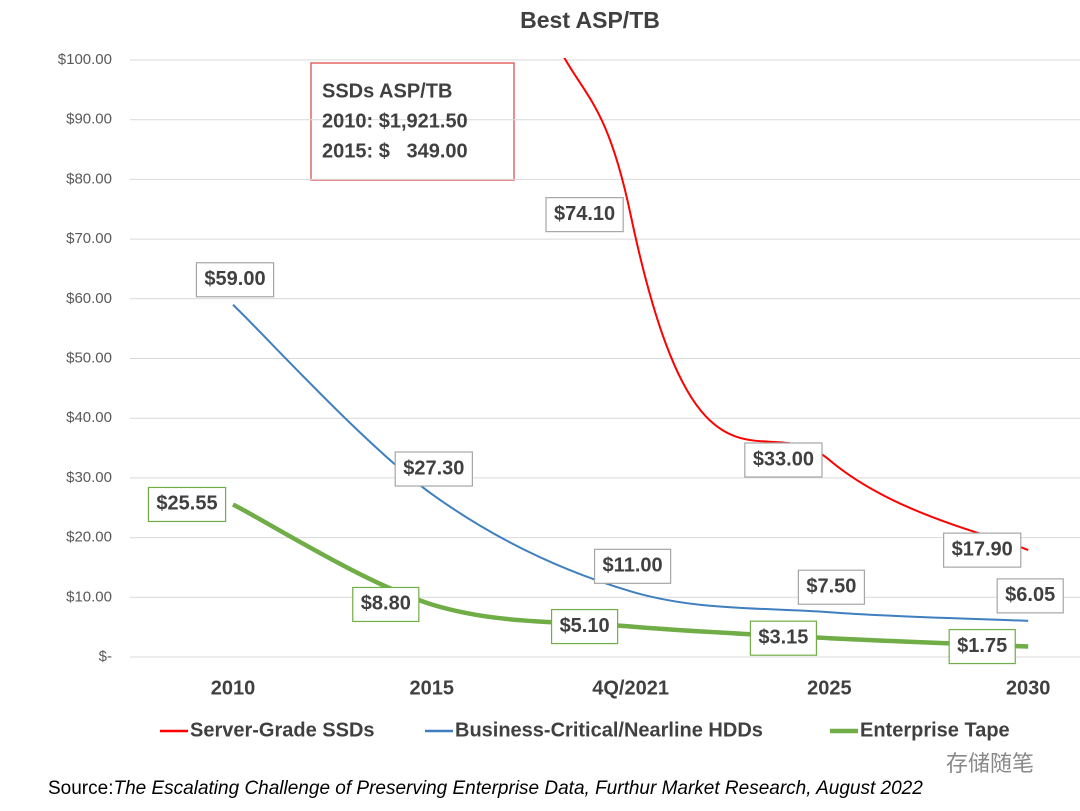  I want to click on series-line, so click(630, 575).